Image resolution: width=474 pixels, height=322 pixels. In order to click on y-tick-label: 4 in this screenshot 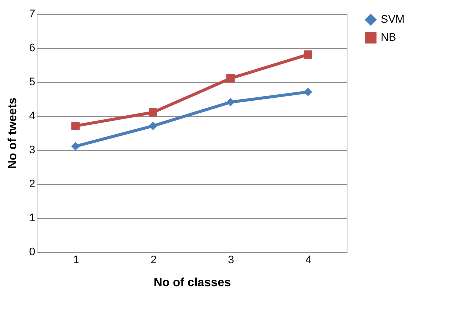, I will do `click(32, 116)`.